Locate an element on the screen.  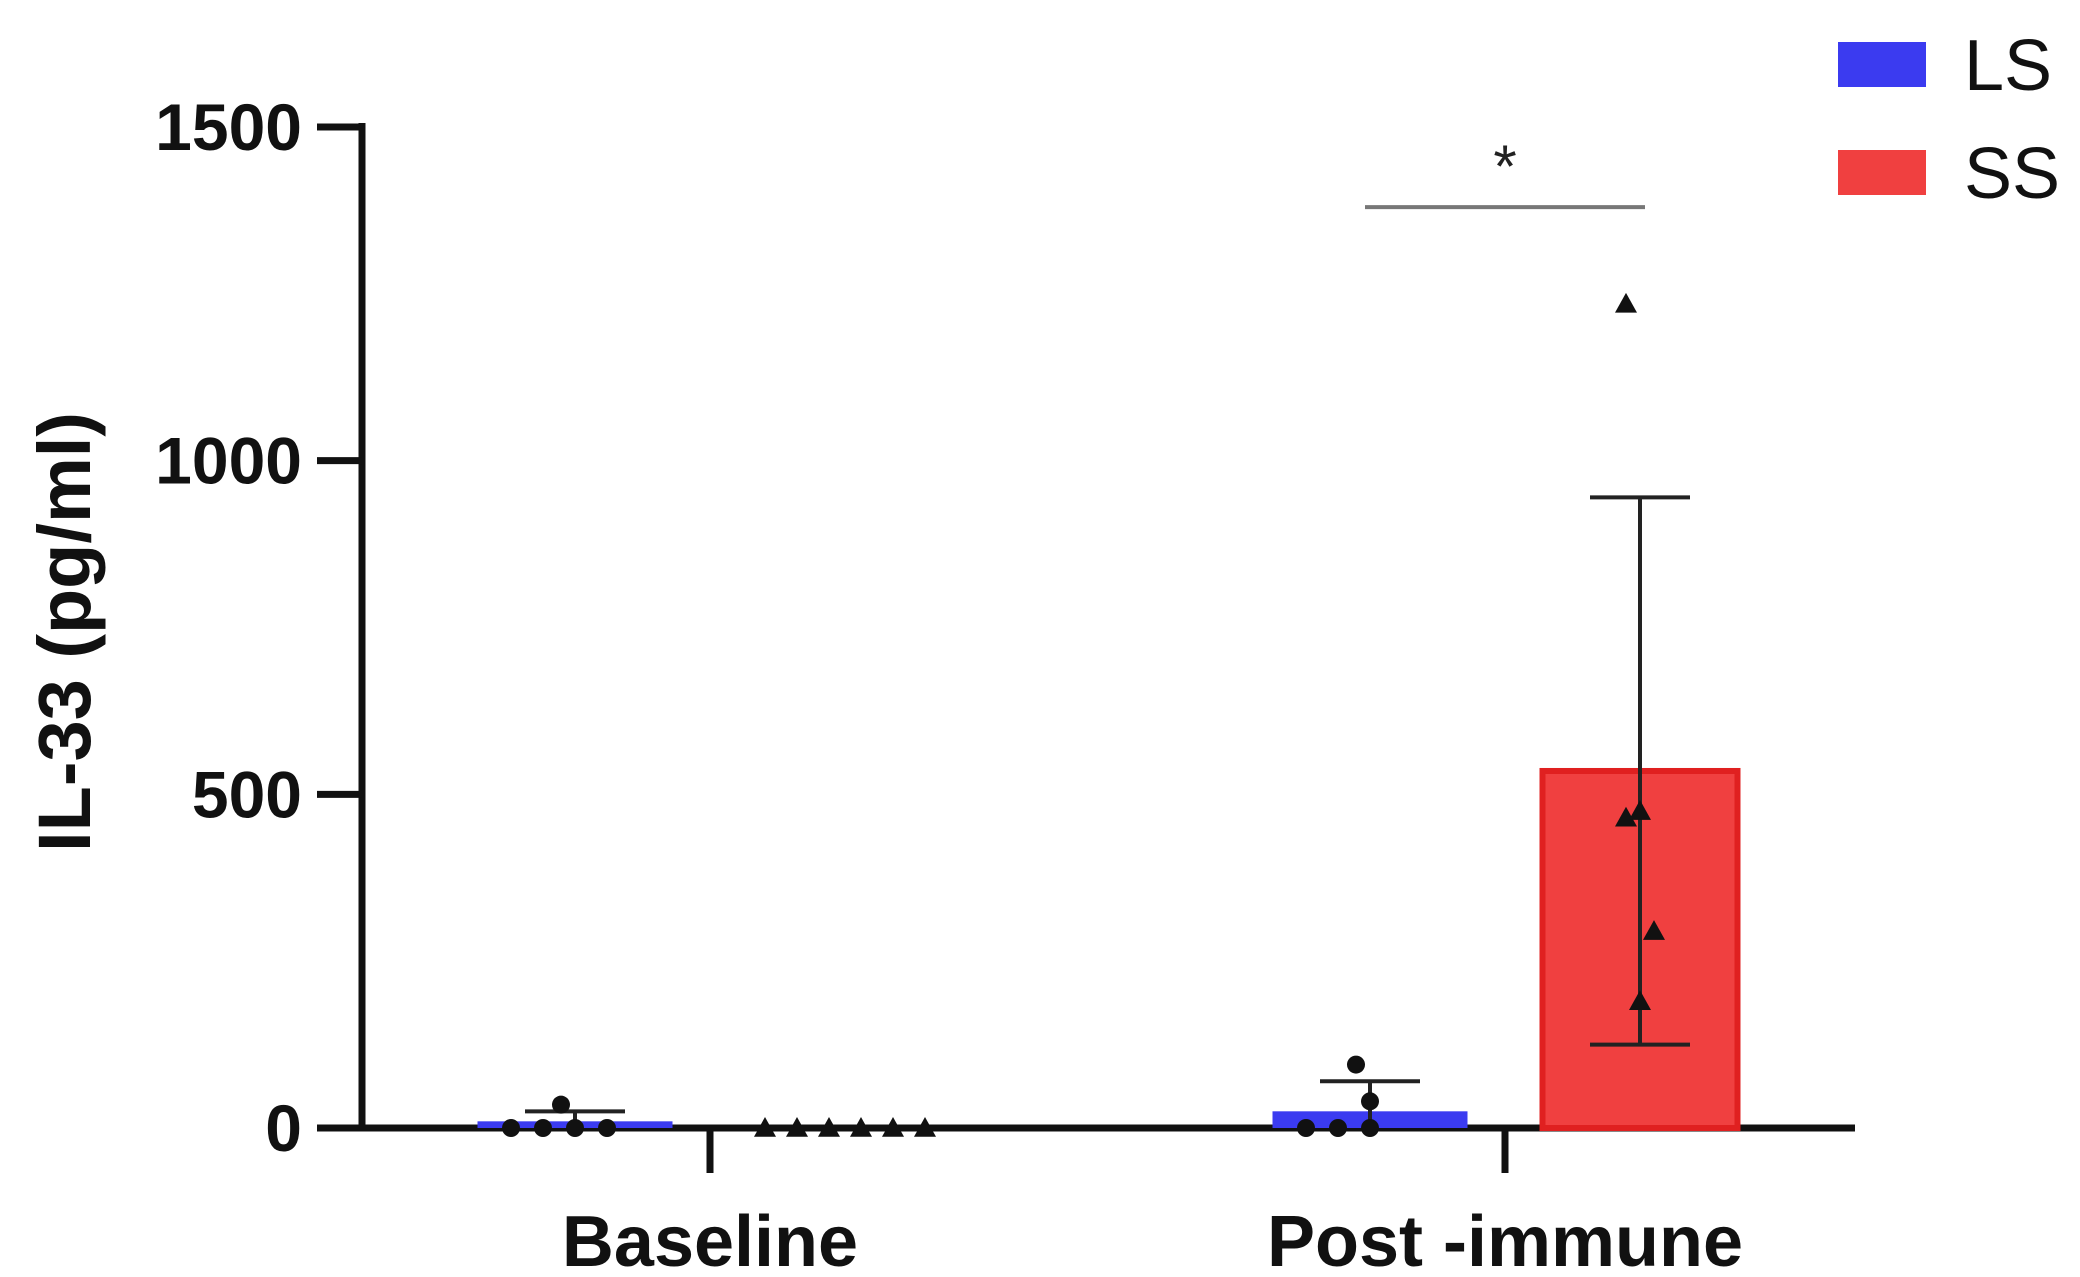
y-axis-title: IL-33 (pg/ml) is located at coordinates (64, 632).